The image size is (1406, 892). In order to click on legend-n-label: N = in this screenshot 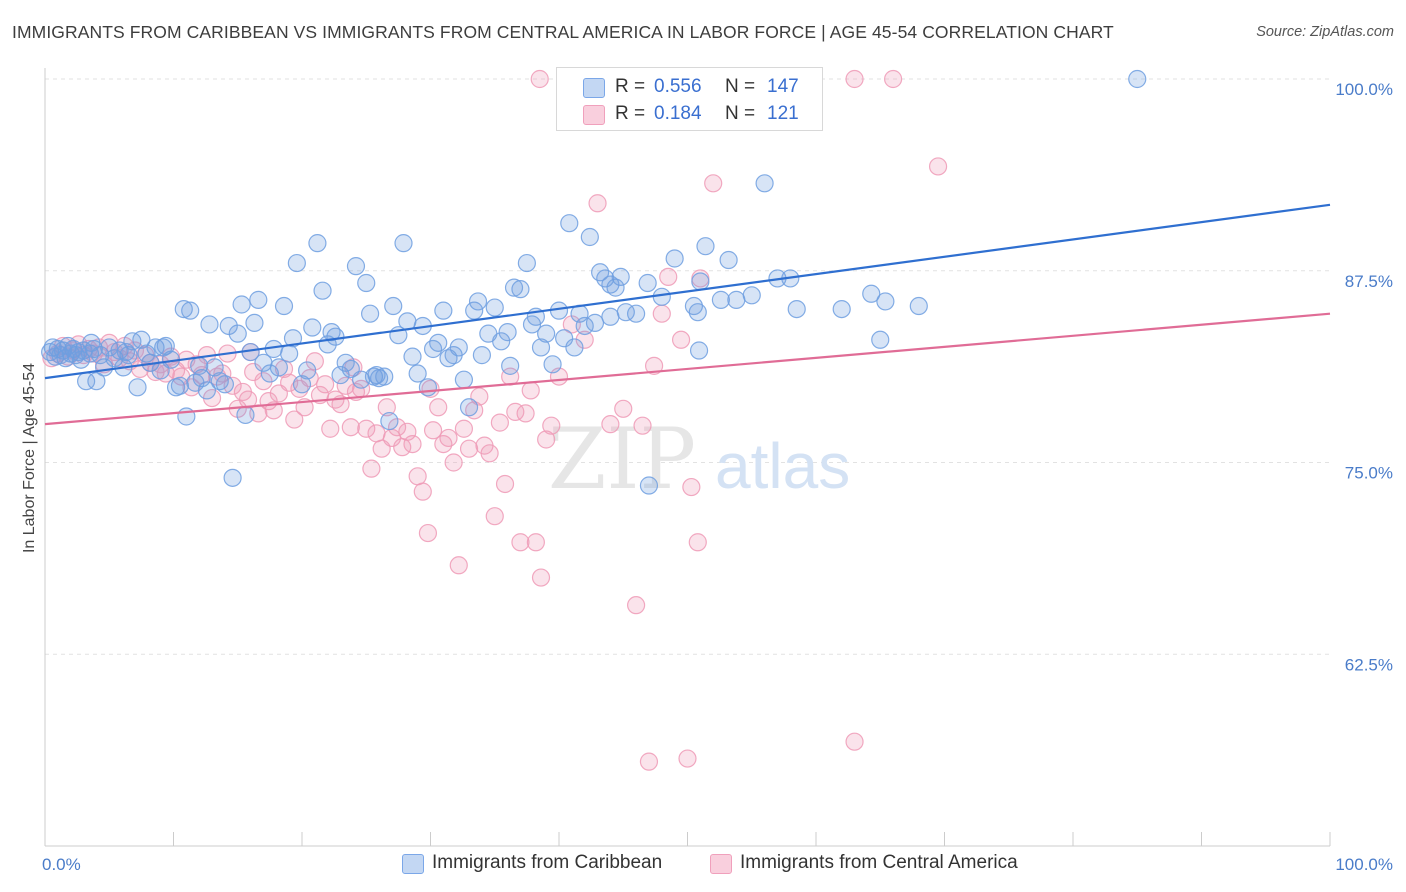, I will do `click(740, 113)`.